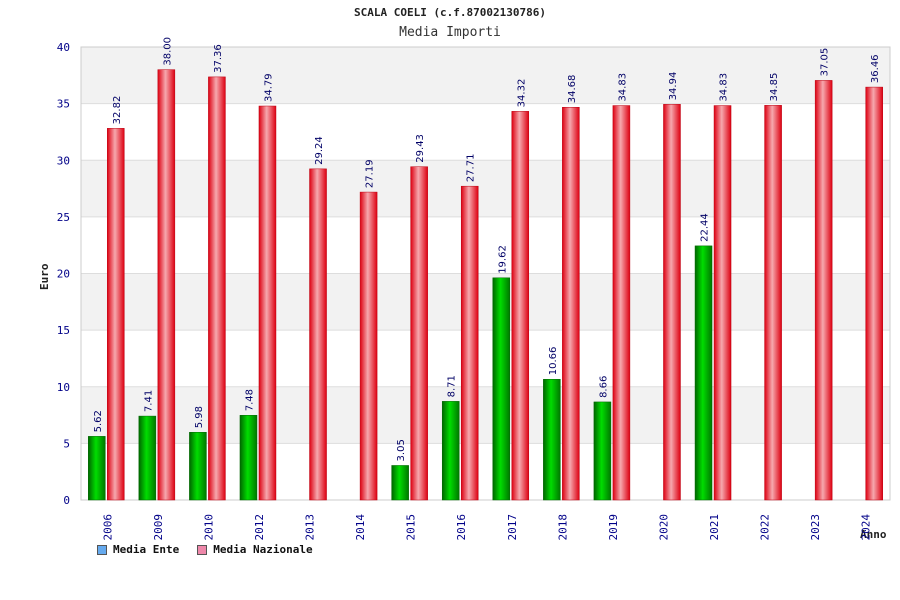 The width and height of the screenshot is (900, 600). I want to click on x-tick-label: 2021, so click(714, 527).